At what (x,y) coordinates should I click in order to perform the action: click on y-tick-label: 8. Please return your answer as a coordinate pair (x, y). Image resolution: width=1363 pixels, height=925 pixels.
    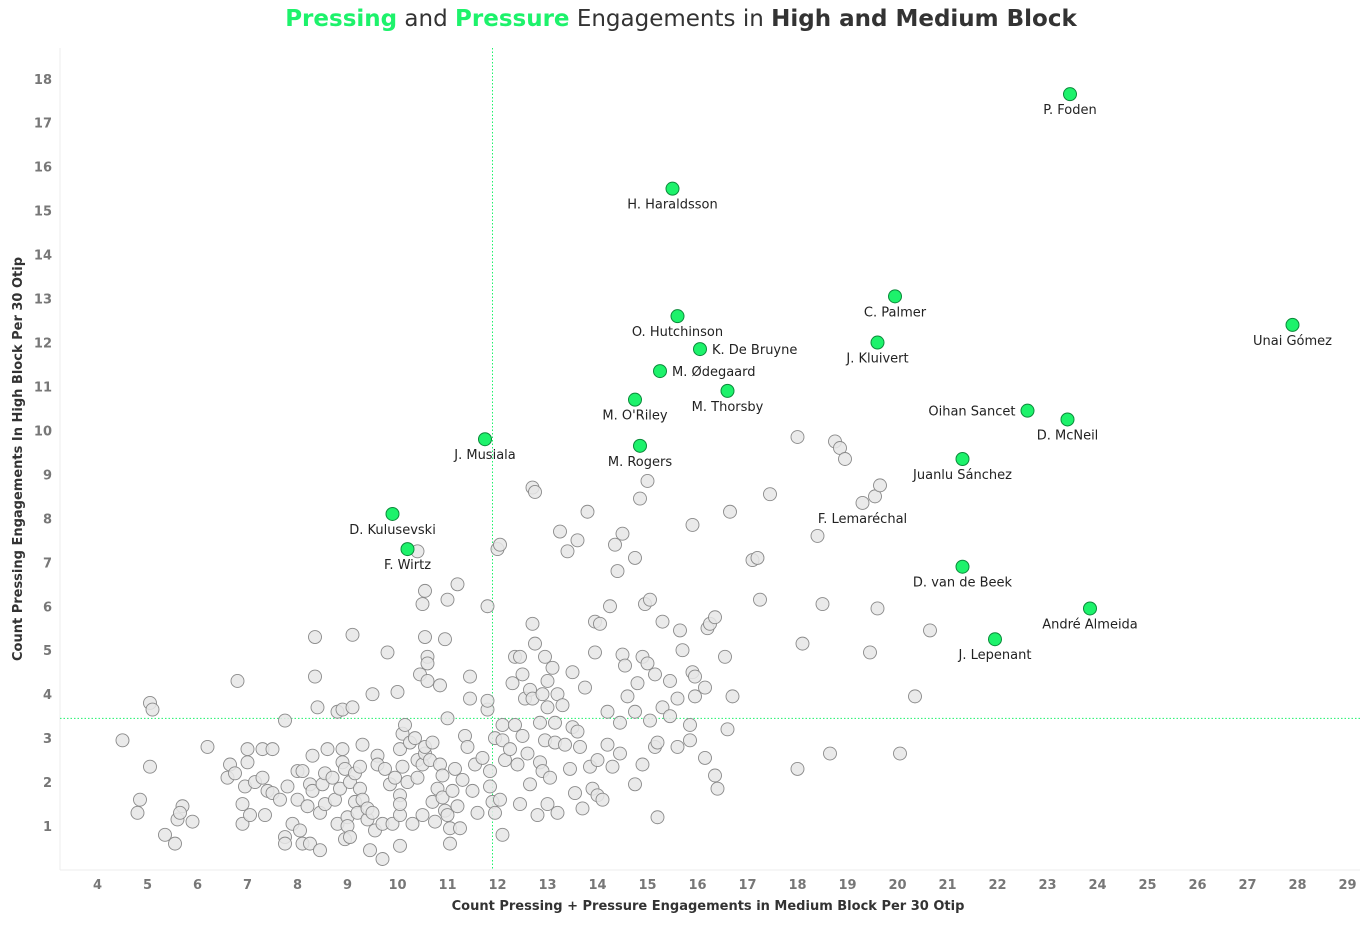
    Looking at the image, I should click on (47, 519).